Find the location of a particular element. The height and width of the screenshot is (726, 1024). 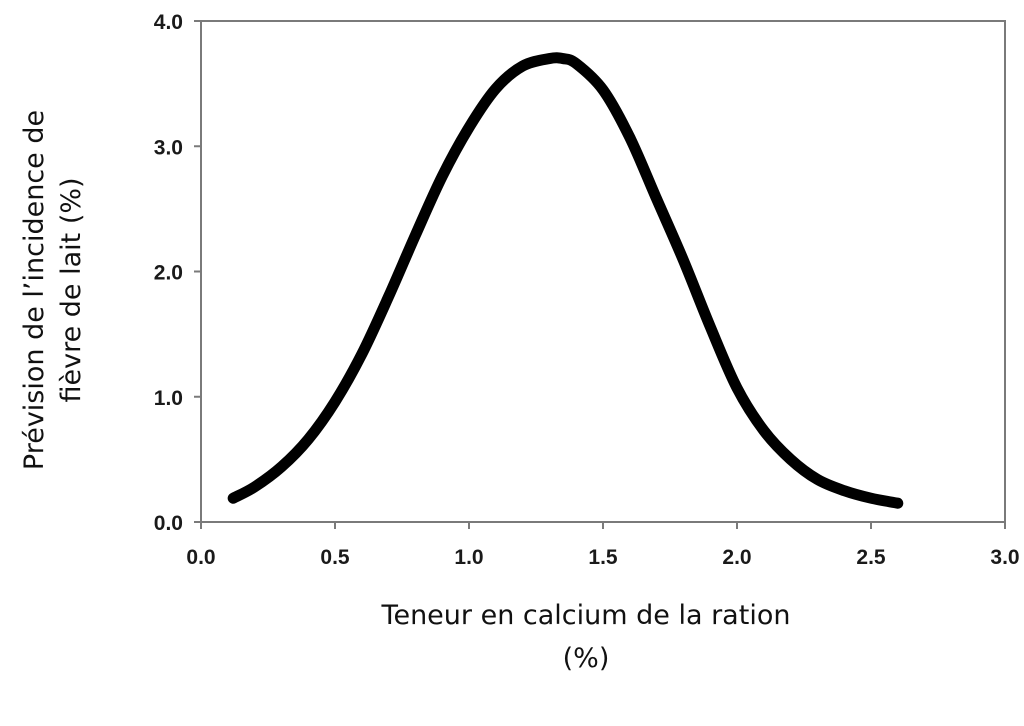

y-tick-label: 4.0 is located at coordinates (168, 22).